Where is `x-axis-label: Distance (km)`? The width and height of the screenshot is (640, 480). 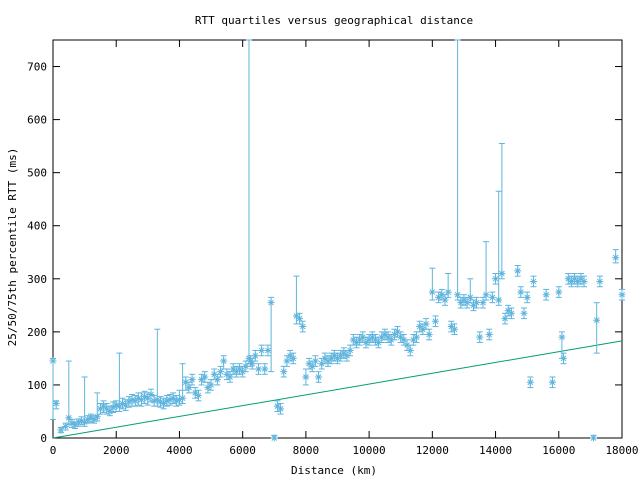 x-axis-label: Distance (km) is located at coordinates (334, 470).